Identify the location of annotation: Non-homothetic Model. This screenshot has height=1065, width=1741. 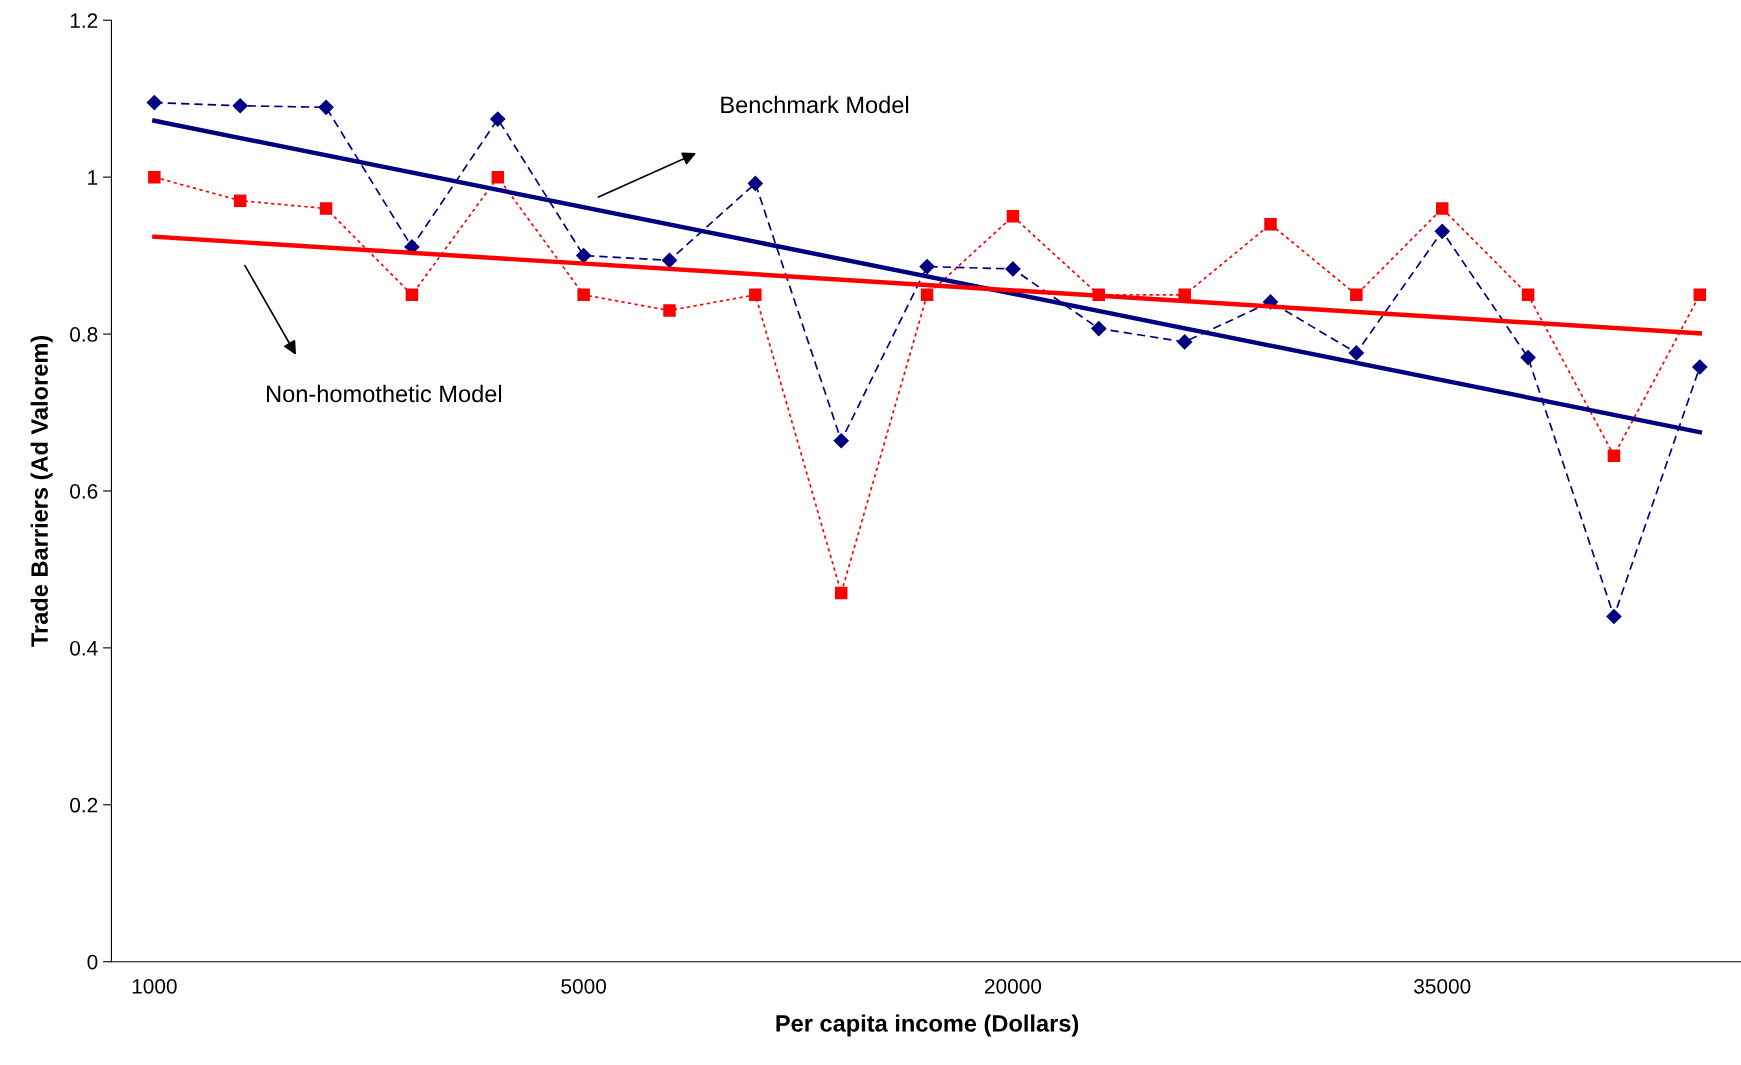
(384, 393).